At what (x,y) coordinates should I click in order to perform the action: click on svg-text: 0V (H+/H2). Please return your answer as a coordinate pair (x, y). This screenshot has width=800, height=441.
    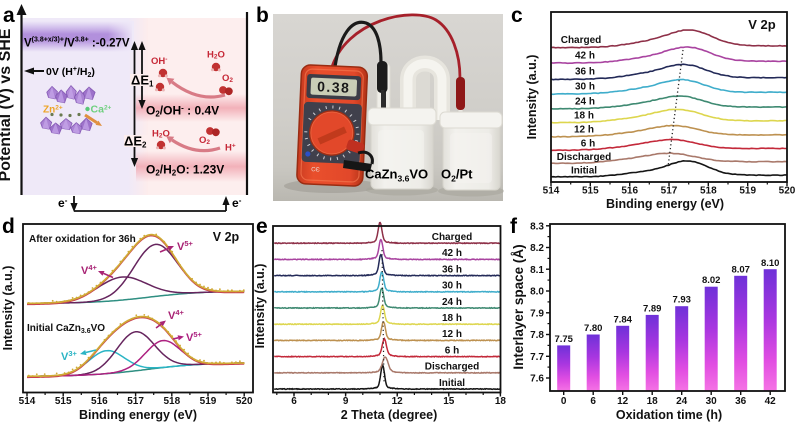
    Looking at the image, I should click on (70, 72).